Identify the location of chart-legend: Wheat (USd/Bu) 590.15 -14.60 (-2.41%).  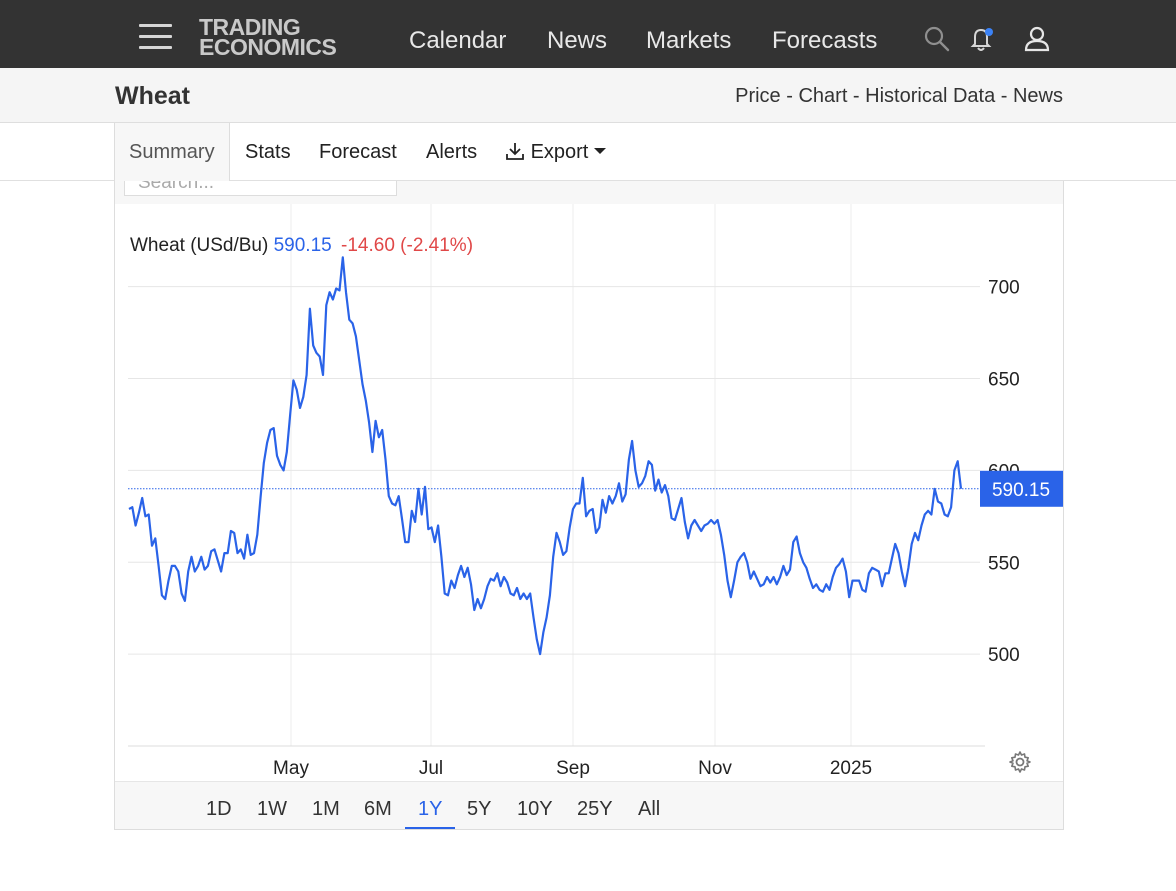
(301, 246).